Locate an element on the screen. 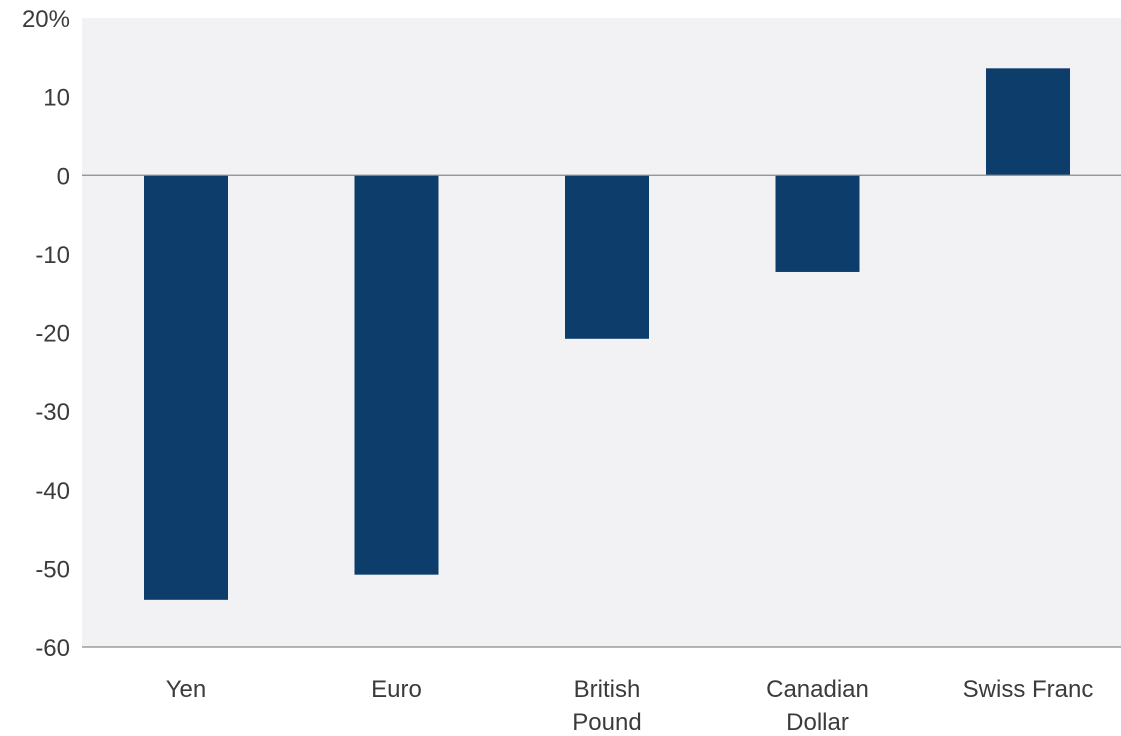 This screenshot has width=1121, height=736. y-tick-label: 20% is located at coordinates (46, 19).